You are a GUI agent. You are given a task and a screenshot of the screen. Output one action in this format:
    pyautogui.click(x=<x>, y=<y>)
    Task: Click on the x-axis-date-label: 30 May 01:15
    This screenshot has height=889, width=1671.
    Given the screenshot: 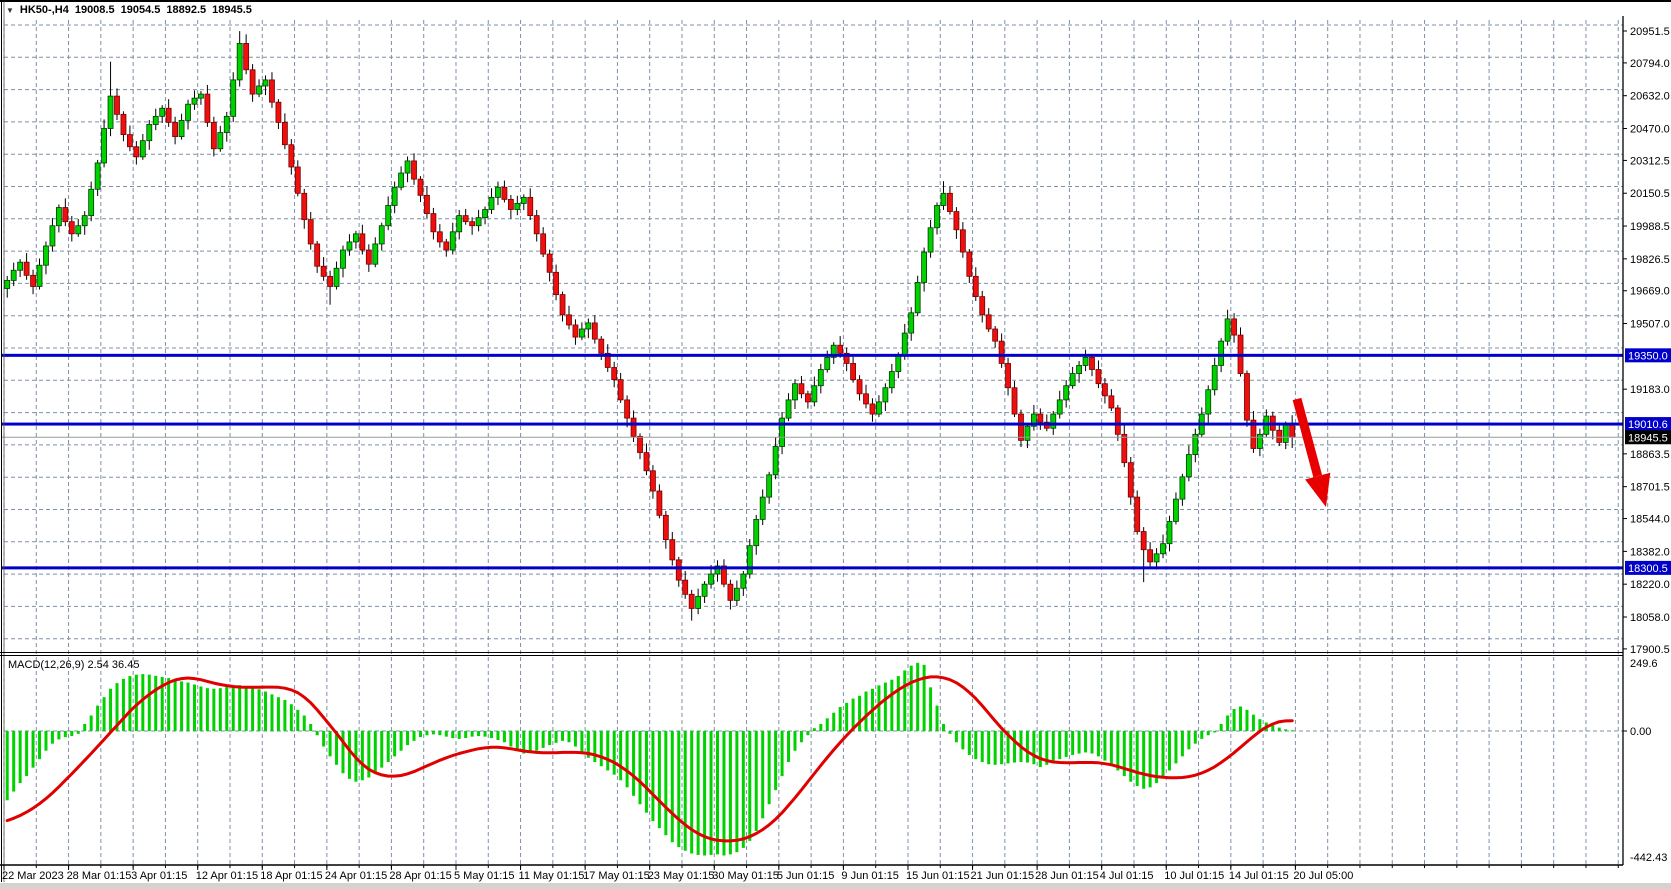 What is the action you would take?
    pyautogui.click(x=745, y=876)
    